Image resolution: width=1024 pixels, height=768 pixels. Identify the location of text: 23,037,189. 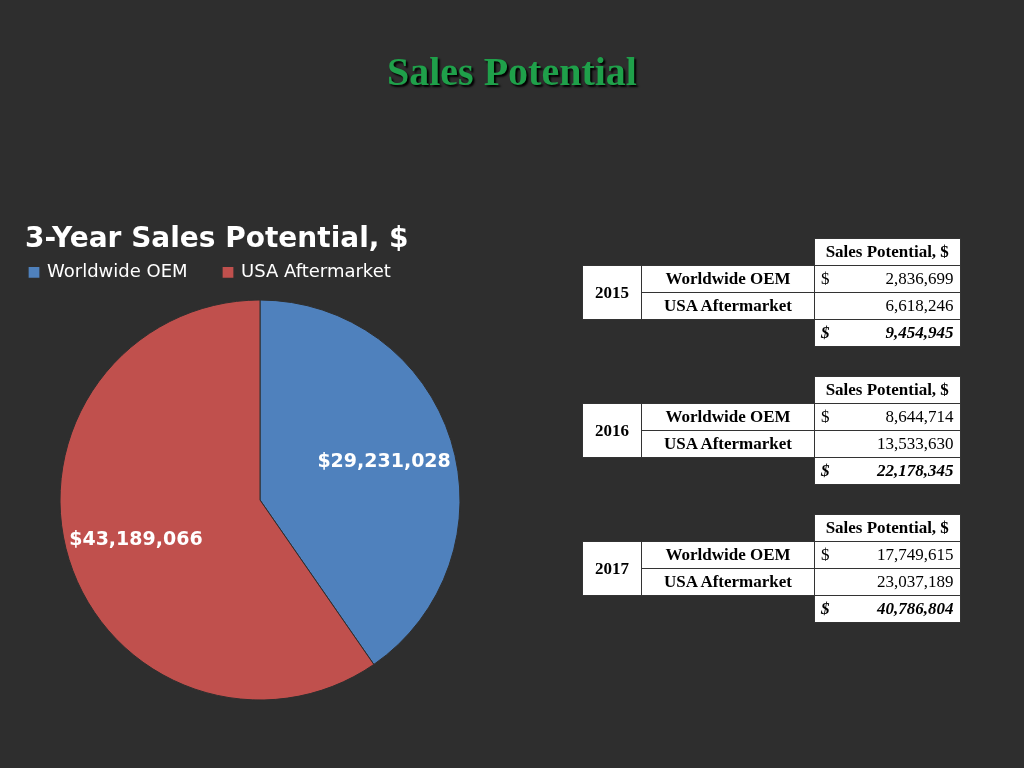
(887, 582).